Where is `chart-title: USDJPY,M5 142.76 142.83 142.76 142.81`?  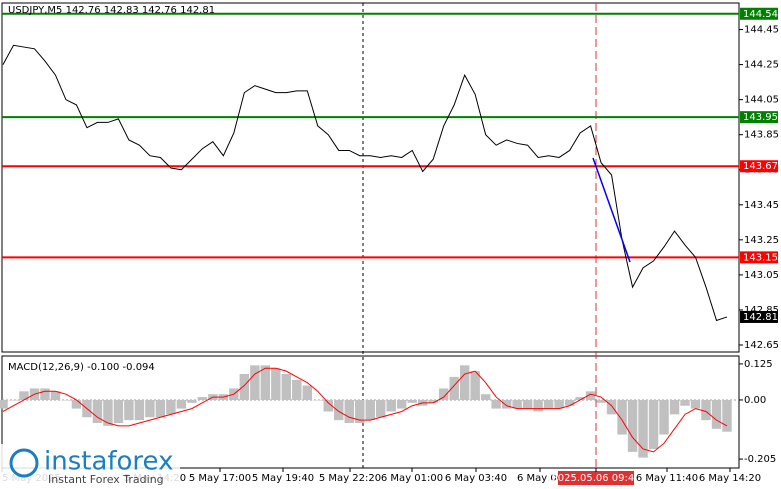 chart-title: USDJPY,M5 142.76 142.83 142.76 142.81 is located at coordinates (111, 10).